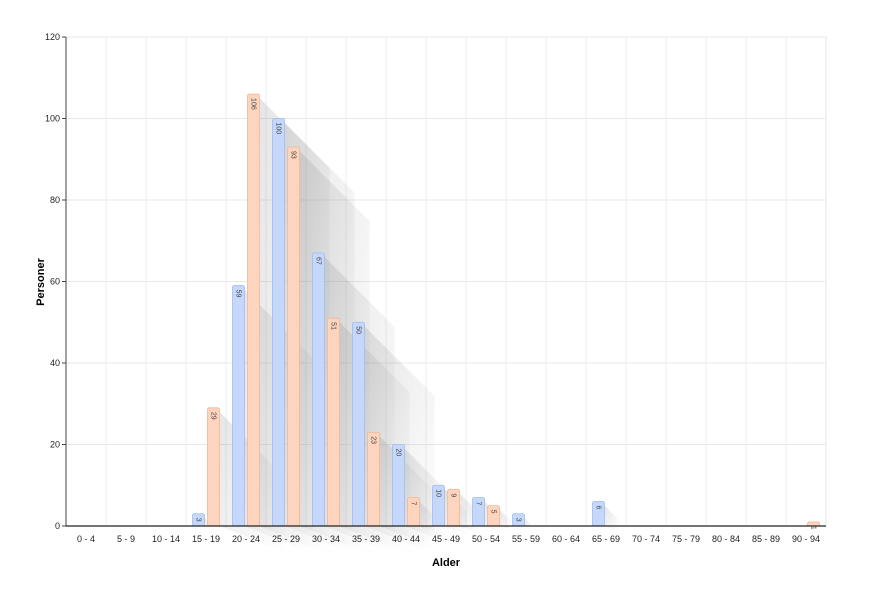 The width and height of the screenshot is (895, 601). What do you see at coordinates (526, 539) in the screenshot?
I see `x-tick-label: 55 - 59` at bounding box center [526, 539].